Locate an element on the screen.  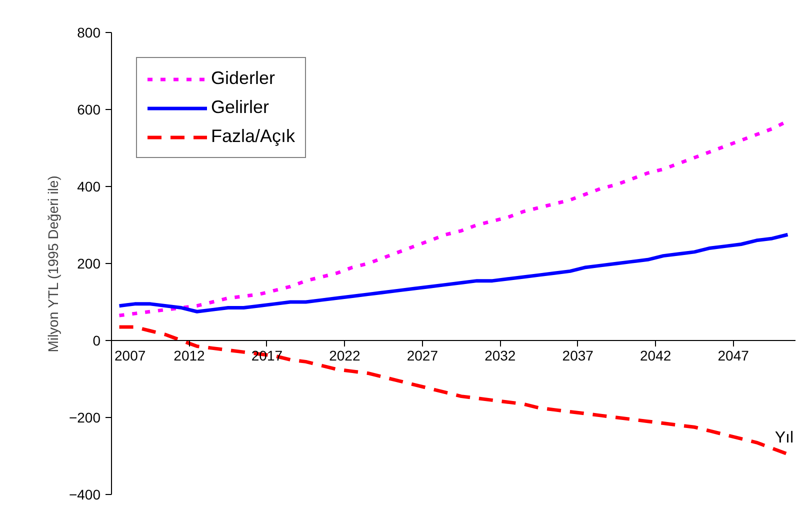
y-tick-label: −400 is located at coordinates (84, 494).